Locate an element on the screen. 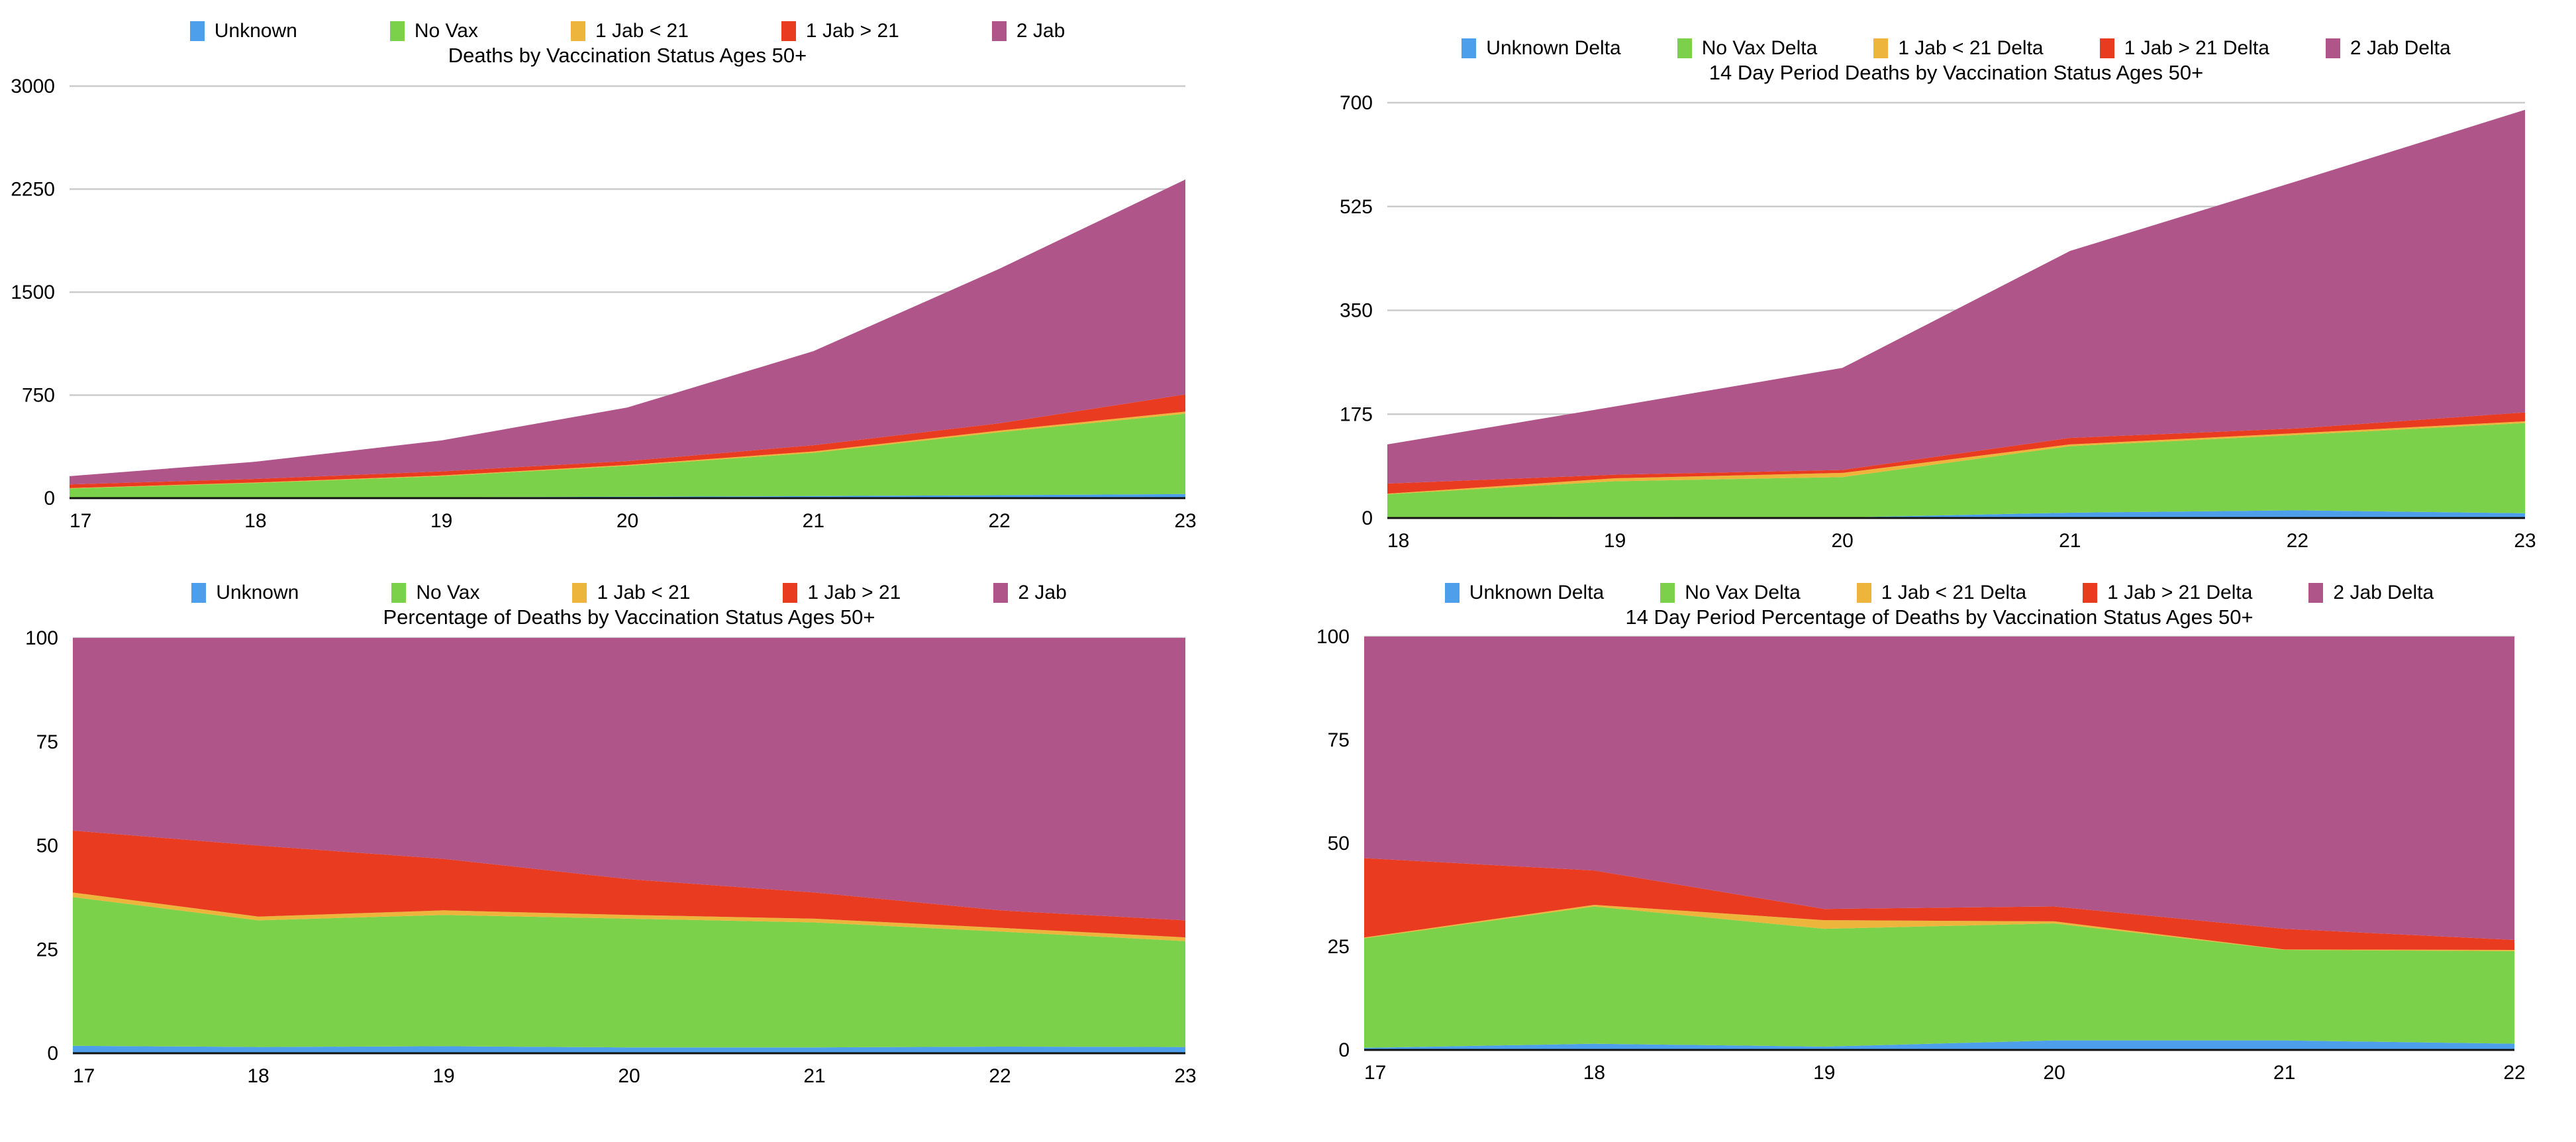  y-tick-label: 25 is located at coordinates (1339, 947).